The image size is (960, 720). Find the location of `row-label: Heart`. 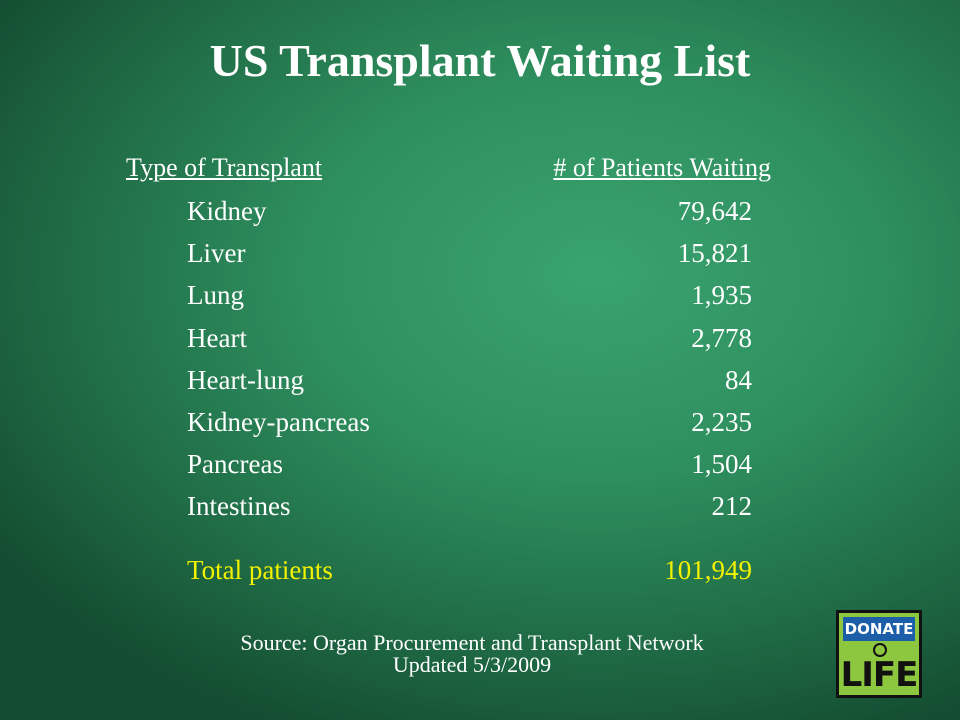

row-label: Heart is located at coordinates (217, 337).